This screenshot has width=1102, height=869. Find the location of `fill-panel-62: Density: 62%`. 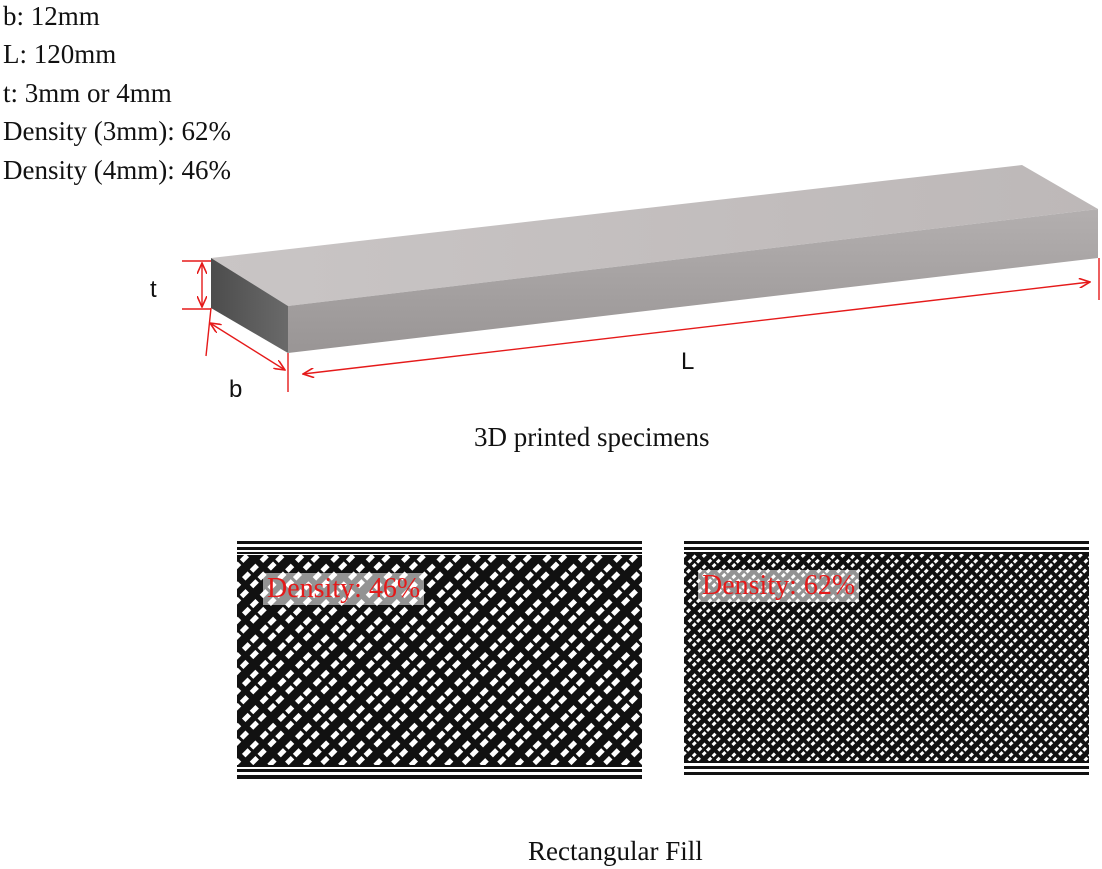

fill-panel-62: Density: 62% is located at coordinates (886, 658).